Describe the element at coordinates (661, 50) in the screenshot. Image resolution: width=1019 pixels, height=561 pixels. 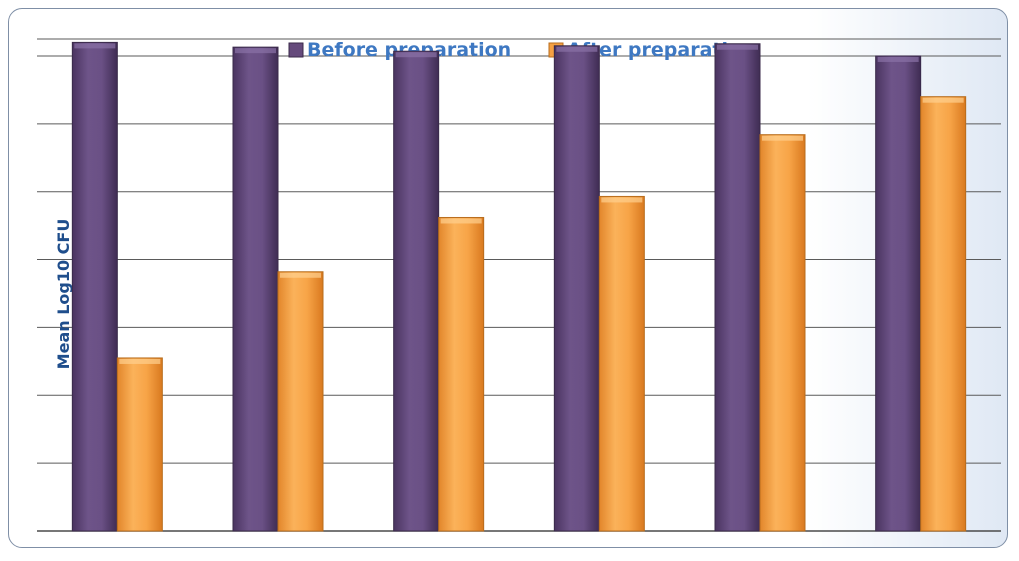
I see `legend-label-after: After preparation` at that location.